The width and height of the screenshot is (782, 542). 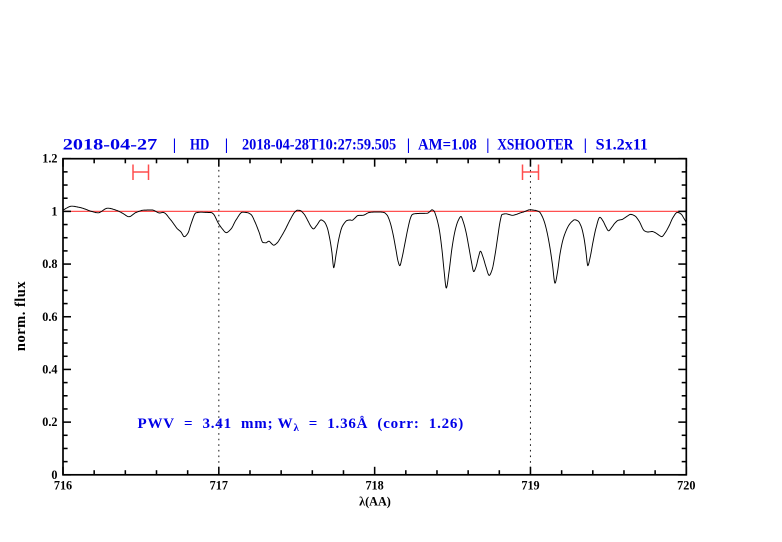 What do you see at coordinates (63, 486) in the screenshot?
I see `svg-text: 716` at bounding box center [63, 486].